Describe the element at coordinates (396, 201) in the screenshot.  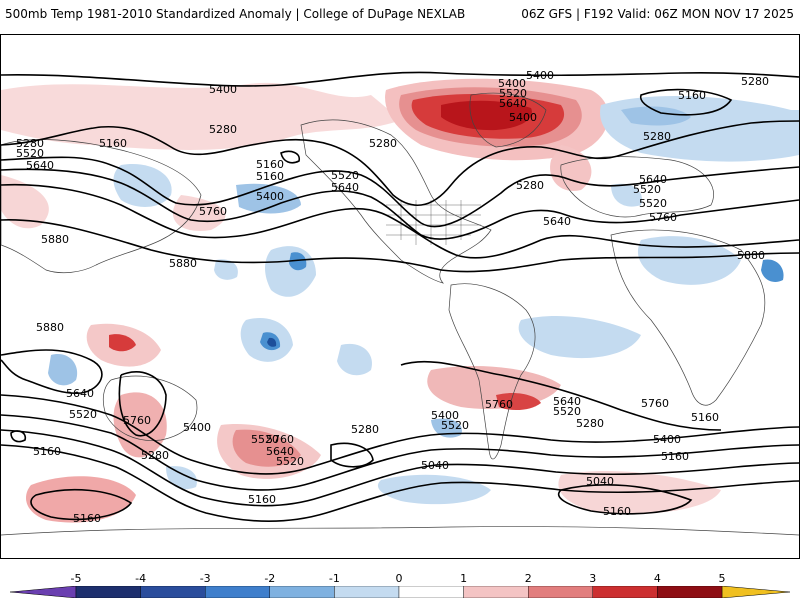
I see `coastline-north-america` at that location.